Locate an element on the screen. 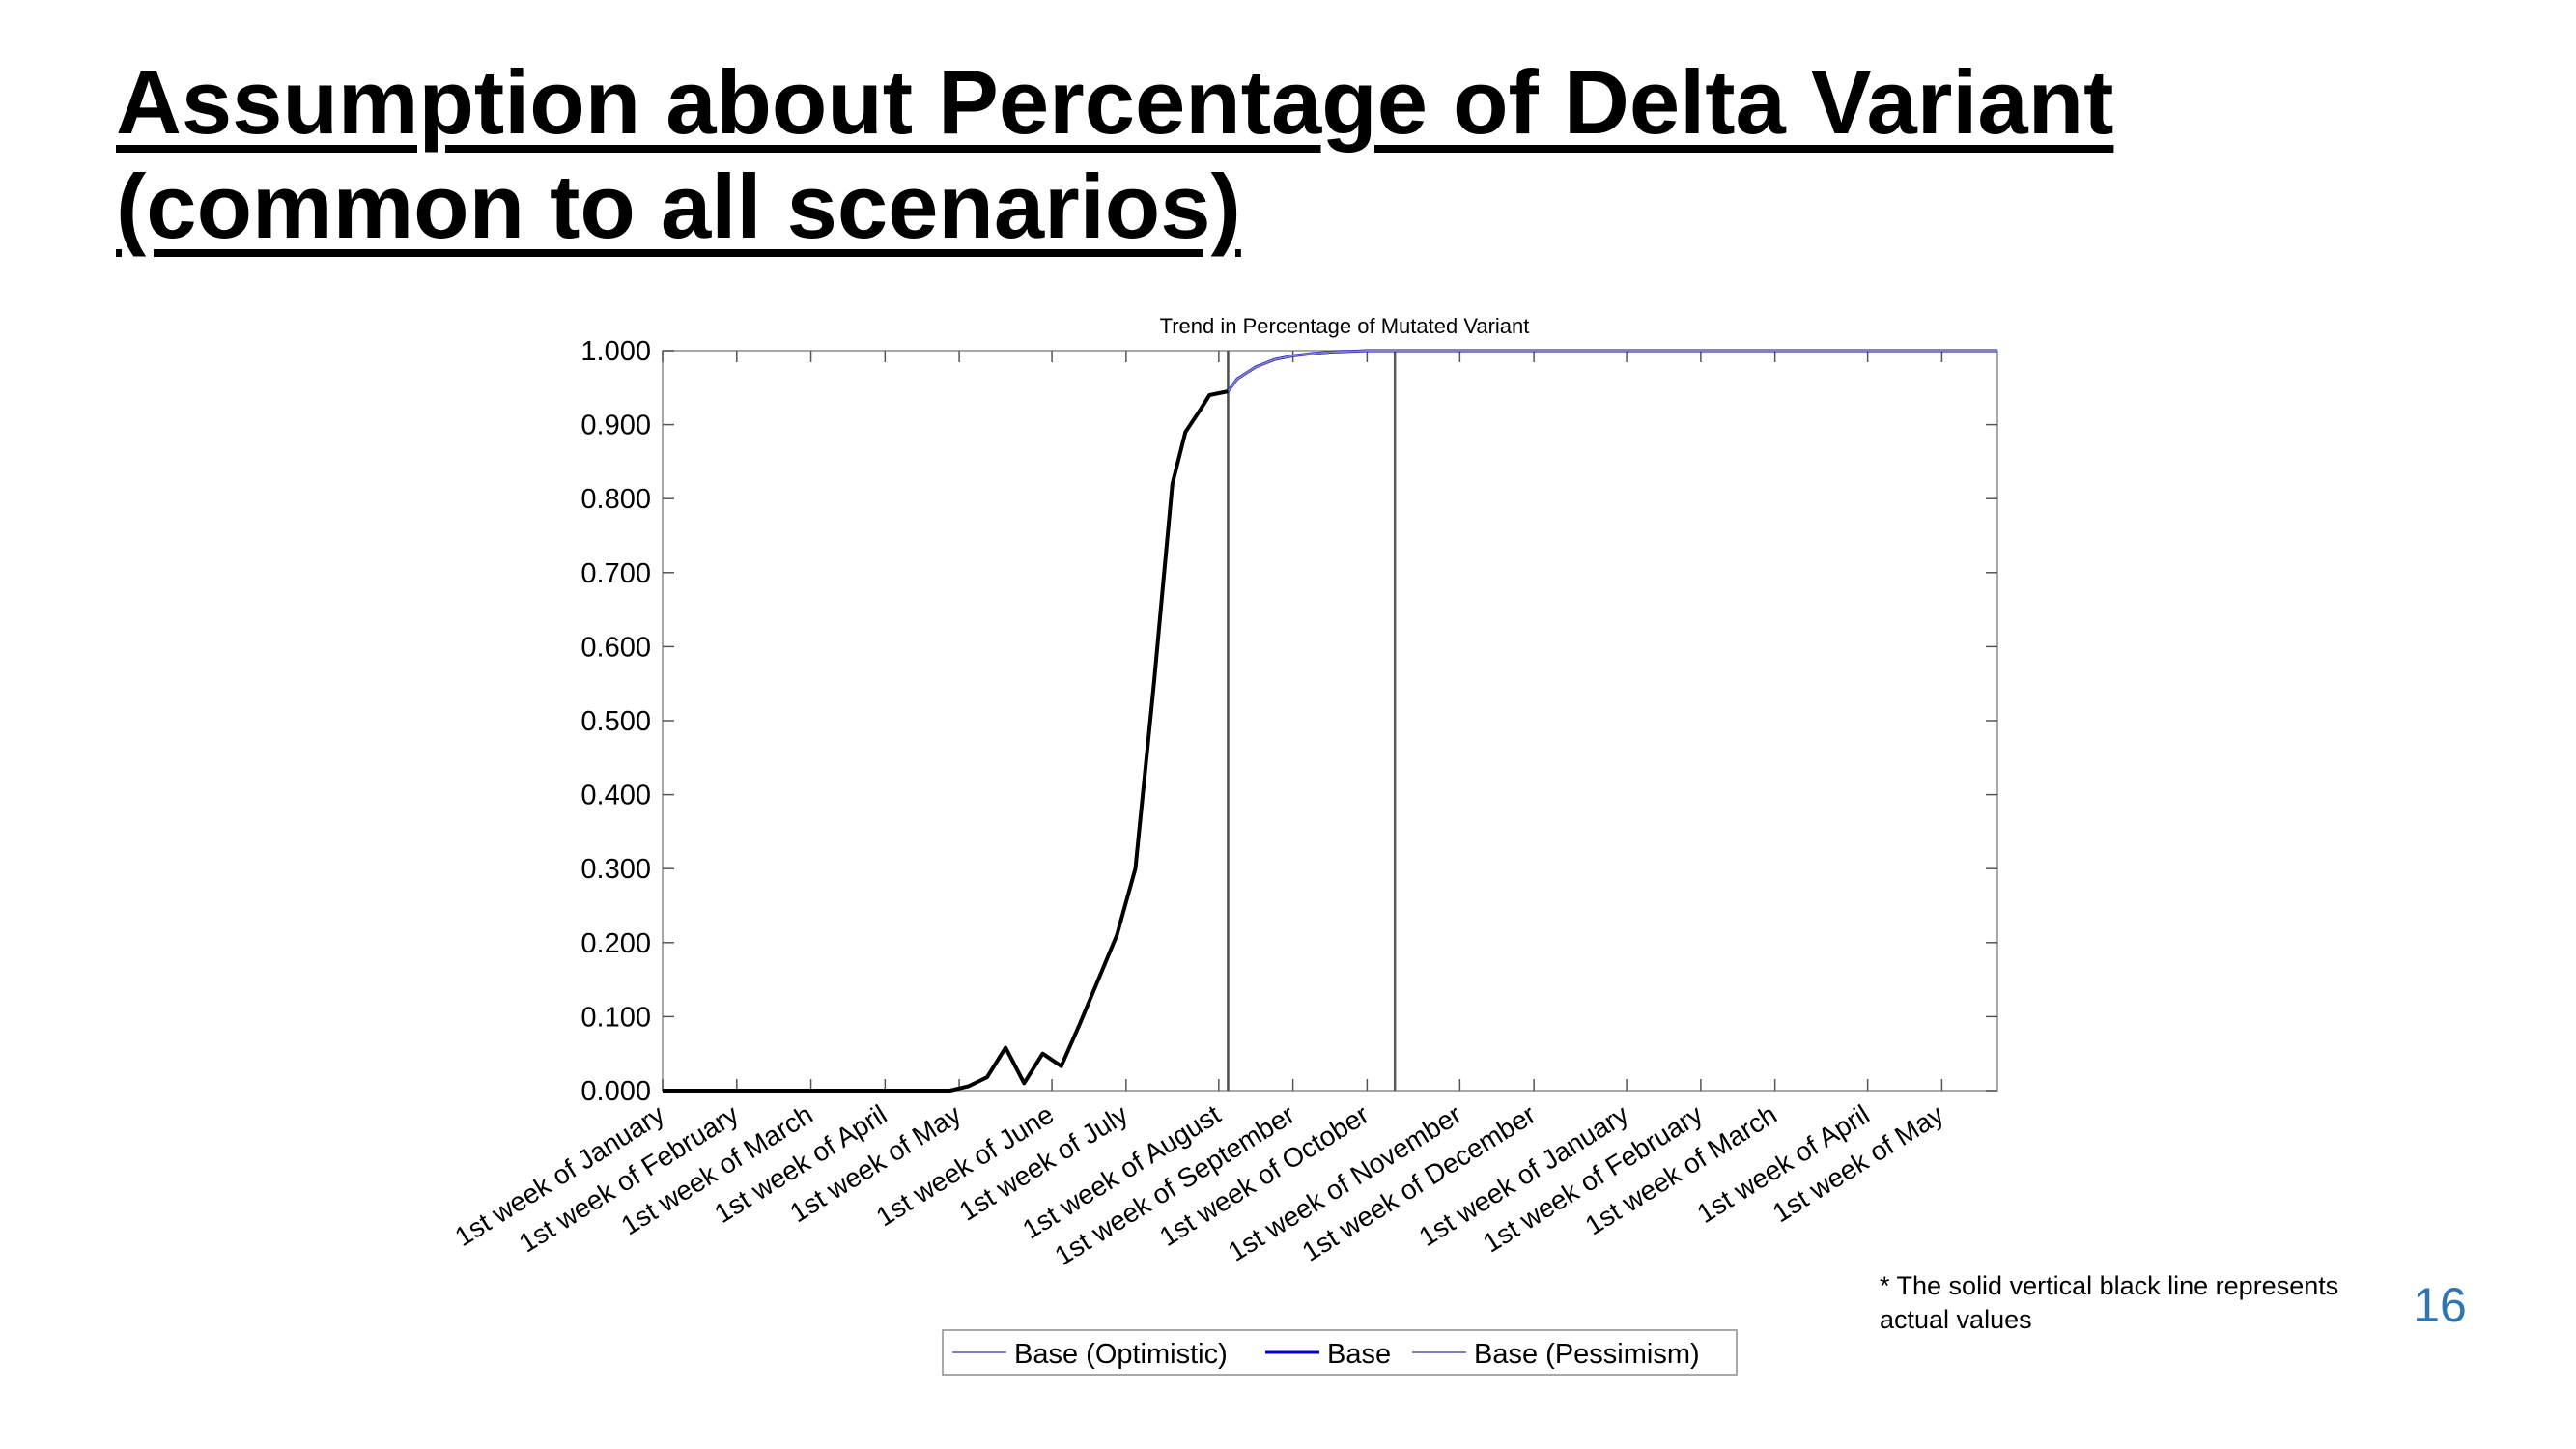 Image resolution: width=2576 pixels, height=1449 pixels. y-tick-label: 0.300 is located at coordinates (615, 869).